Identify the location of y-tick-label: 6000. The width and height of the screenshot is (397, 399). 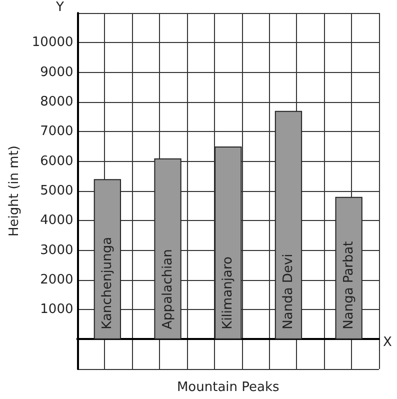
(57, 161).